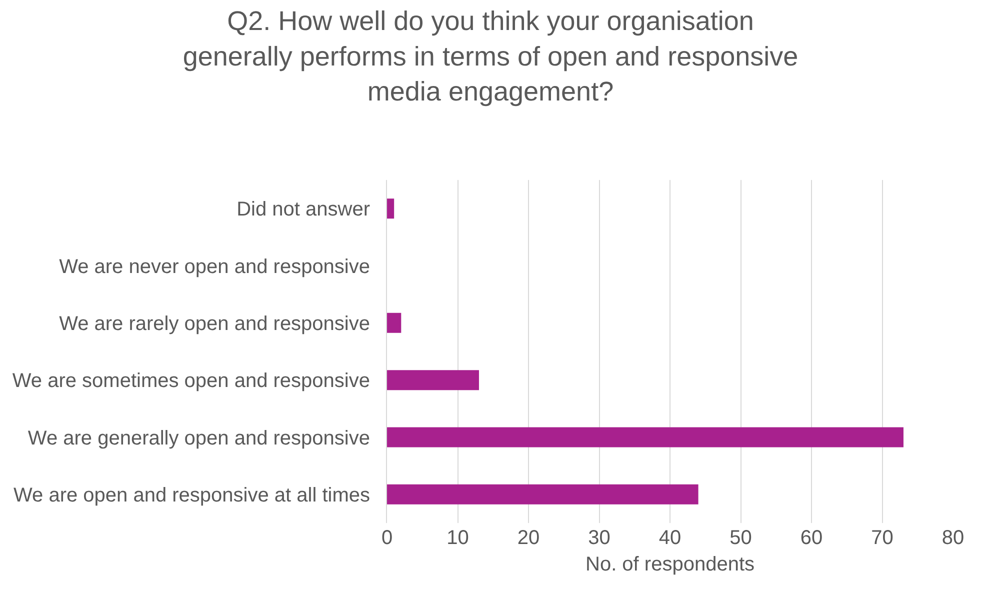 The width and height of the screenshot is (981, 603). I want to click on y-tick-label: We are rarely open and responsive, so click(214, 323).